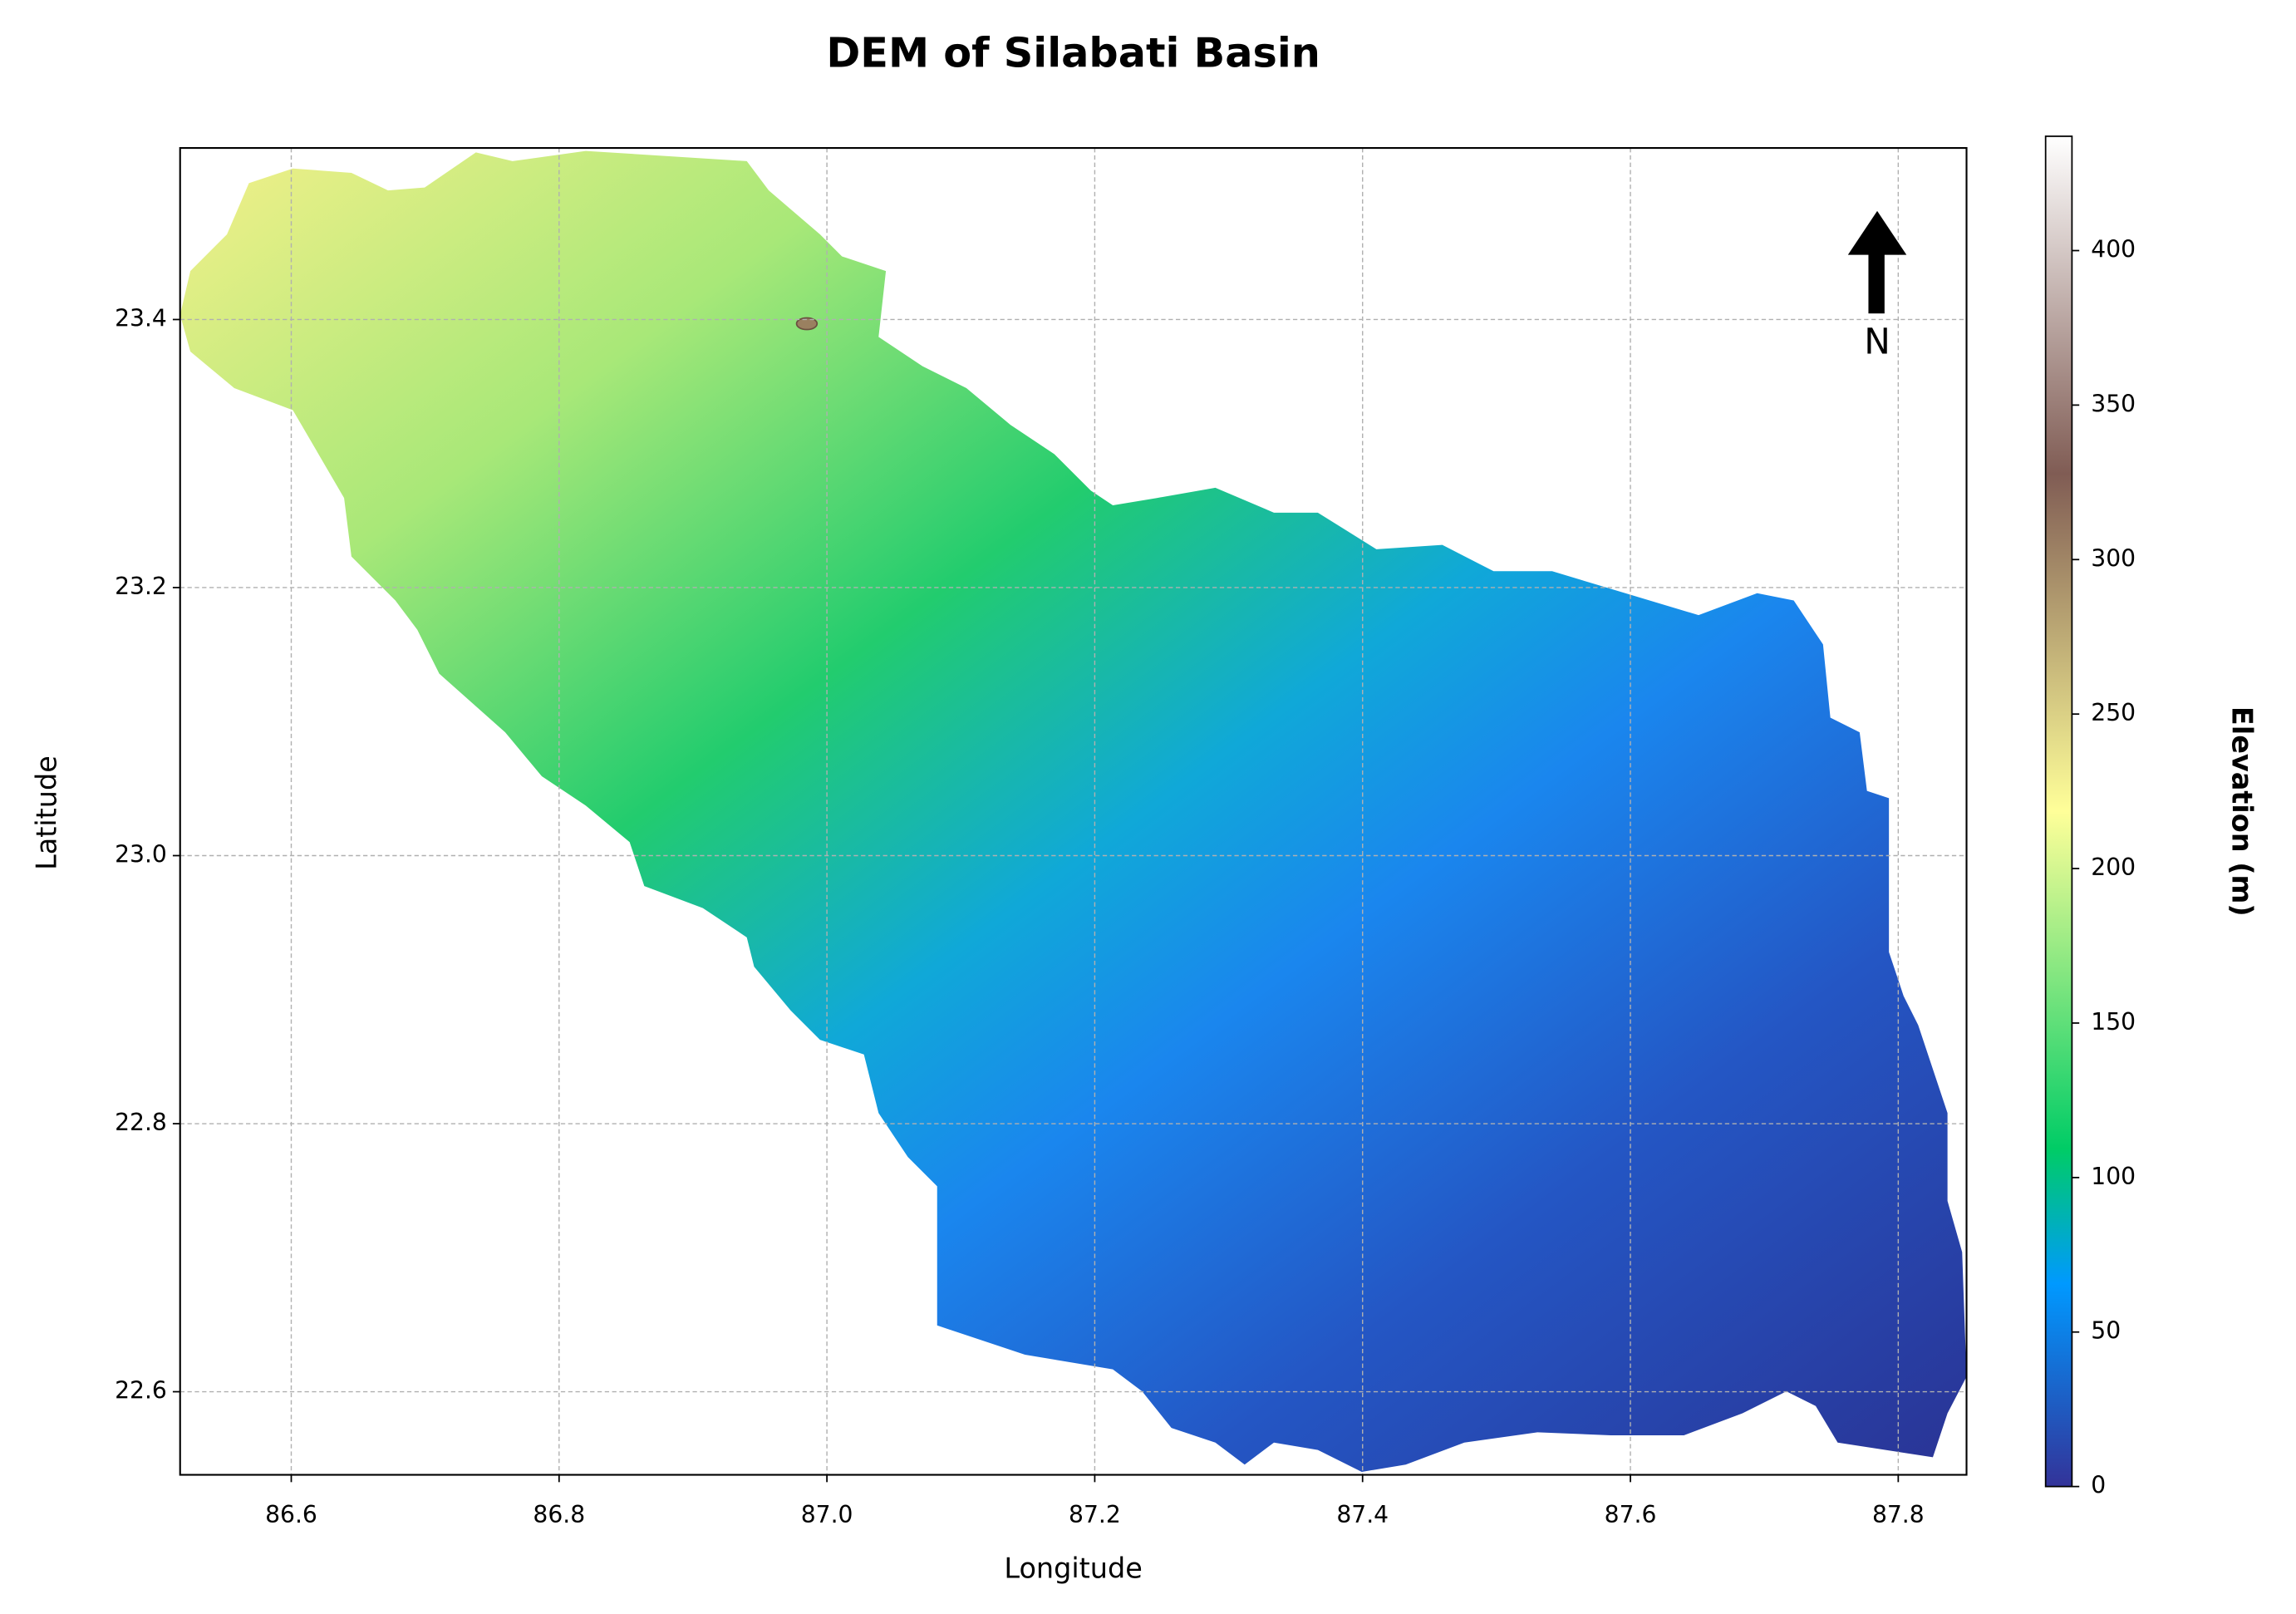 The width and height of the screenshot is (2296, 1614). Describe the element at coordinates (2242, 811) in the screenshot. I see `colorbar-label: Elevation (m)` at that location.